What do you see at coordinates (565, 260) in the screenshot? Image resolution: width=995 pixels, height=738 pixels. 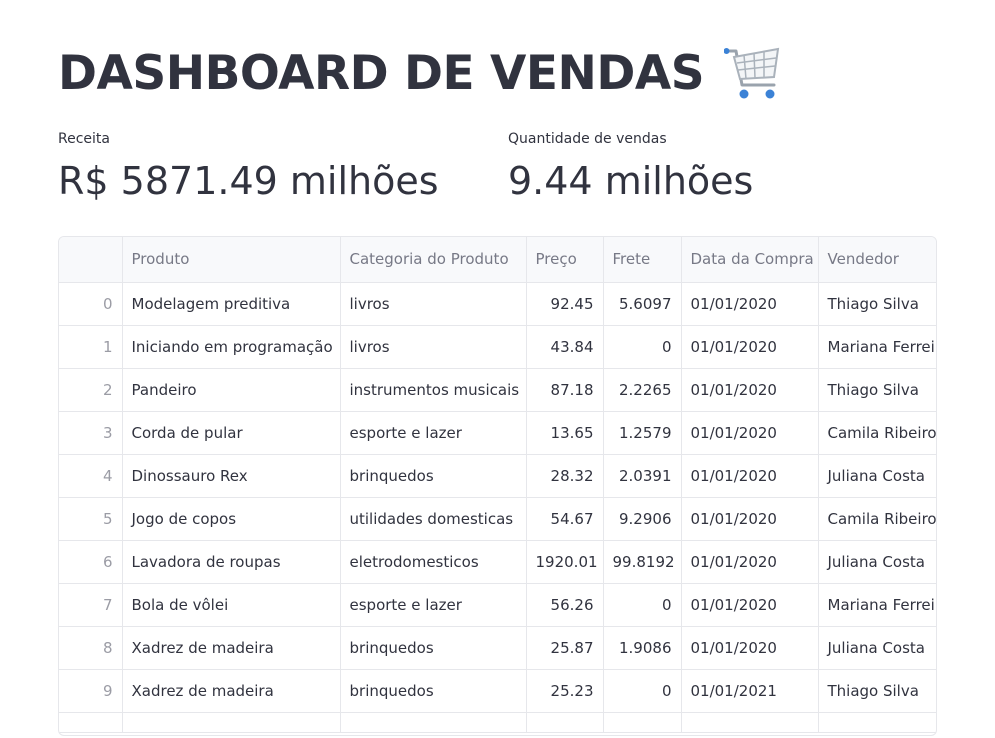 I see `column-header-preco: Preço` at bounding box center [565, 260].